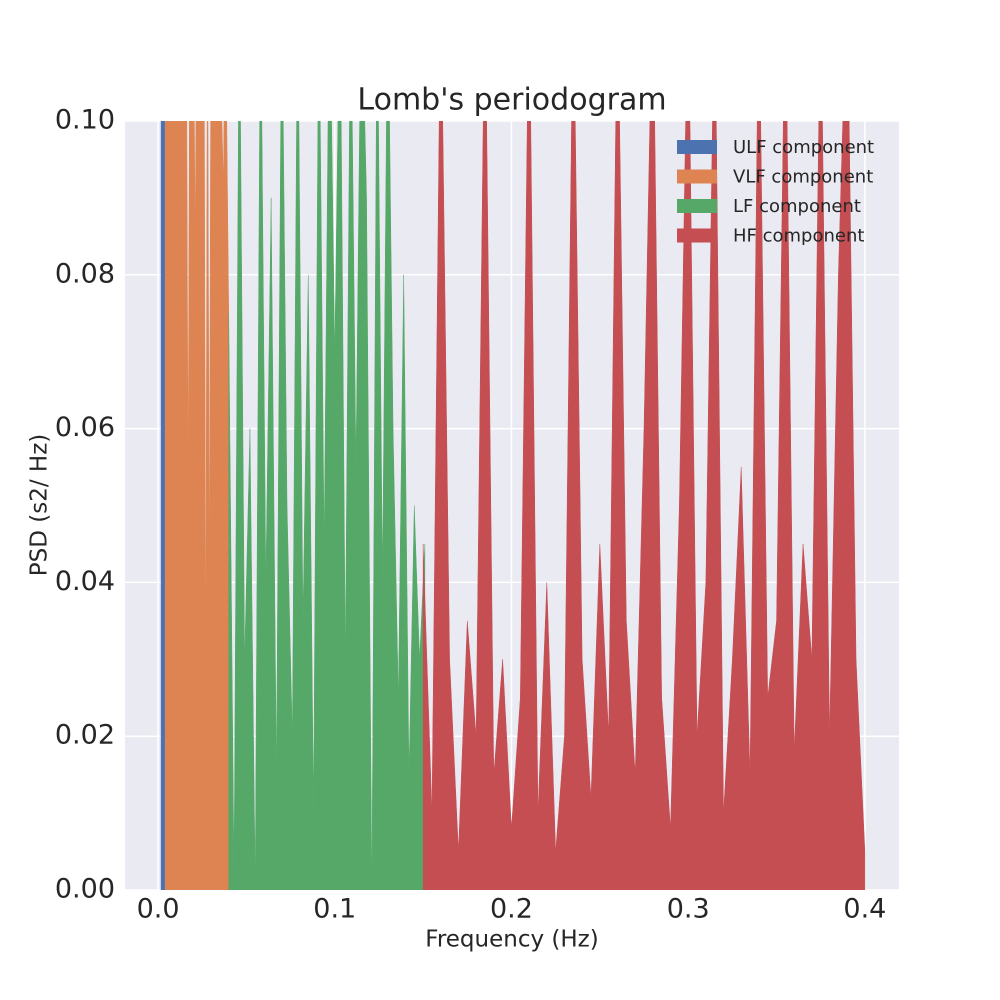  Describe the element at coordinates (85, 273) in the screenshot. I see `y-tick-label: 0.08` at that location.